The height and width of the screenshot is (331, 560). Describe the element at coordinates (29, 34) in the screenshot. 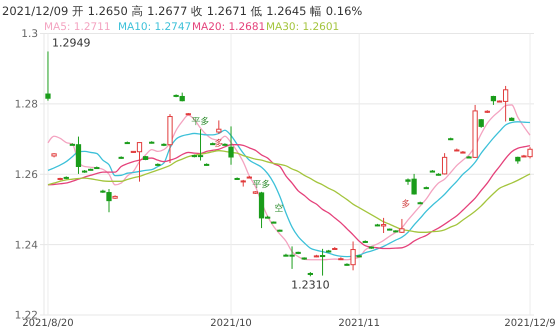

I see `y-tick-label: 1.3` at that location.